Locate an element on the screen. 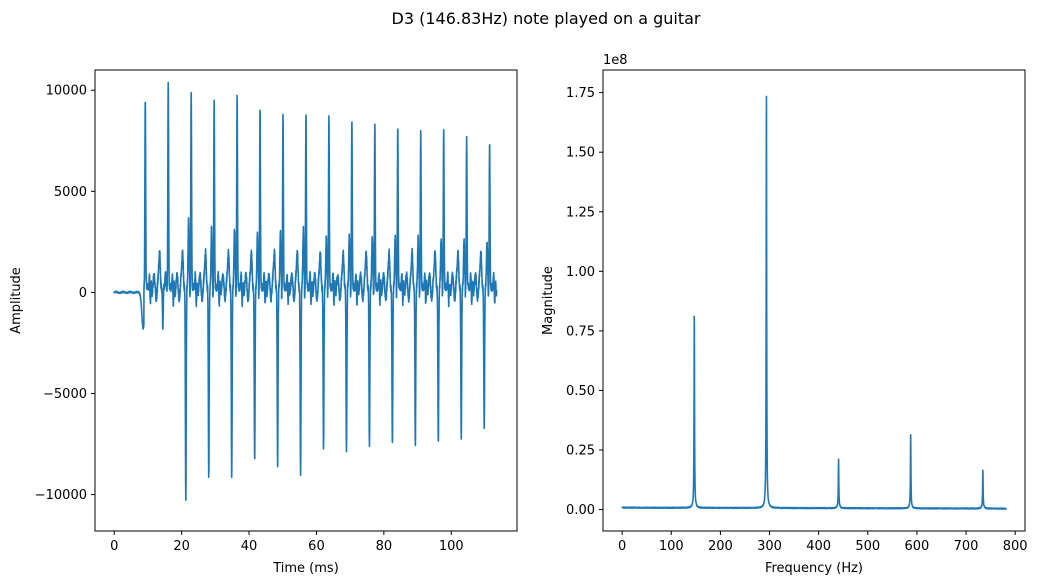 Image resolution: width=1038 pixels, height=585 pixels. y-tick-label: −10000 is located at coordinates (61, 495).